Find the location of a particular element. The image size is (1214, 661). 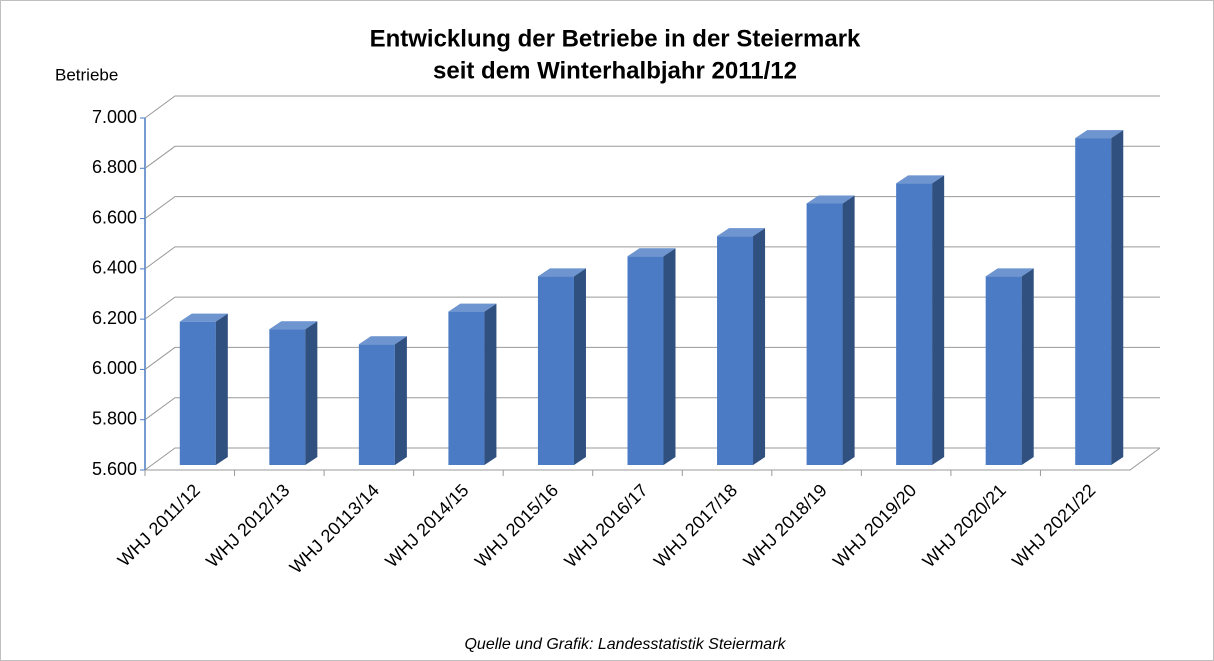

y-tick-label: 6.800 is located at coordinates (114, 167).